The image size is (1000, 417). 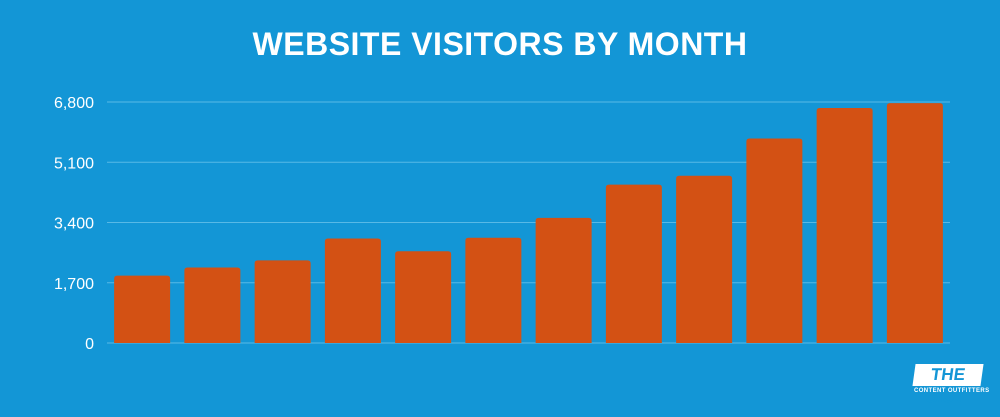 I want to click on y-tick-label: 3,400, so click(x=74, y=224).